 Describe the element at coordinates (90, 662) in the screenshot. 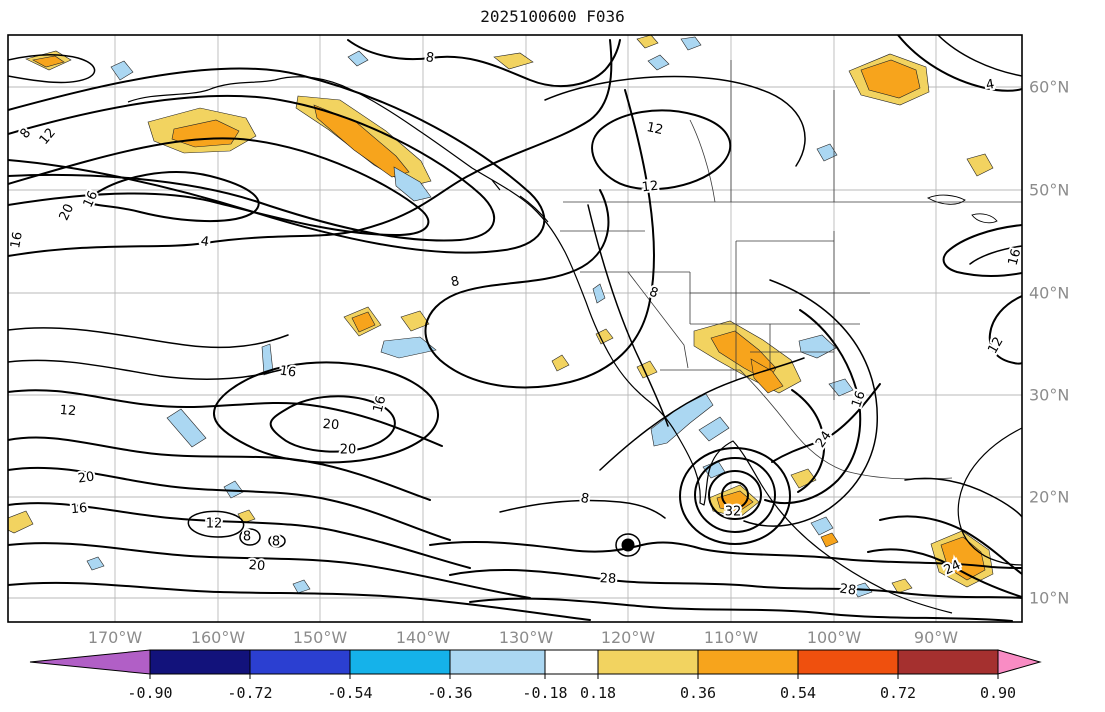

I see `colorbar-under-arrow` at that location.